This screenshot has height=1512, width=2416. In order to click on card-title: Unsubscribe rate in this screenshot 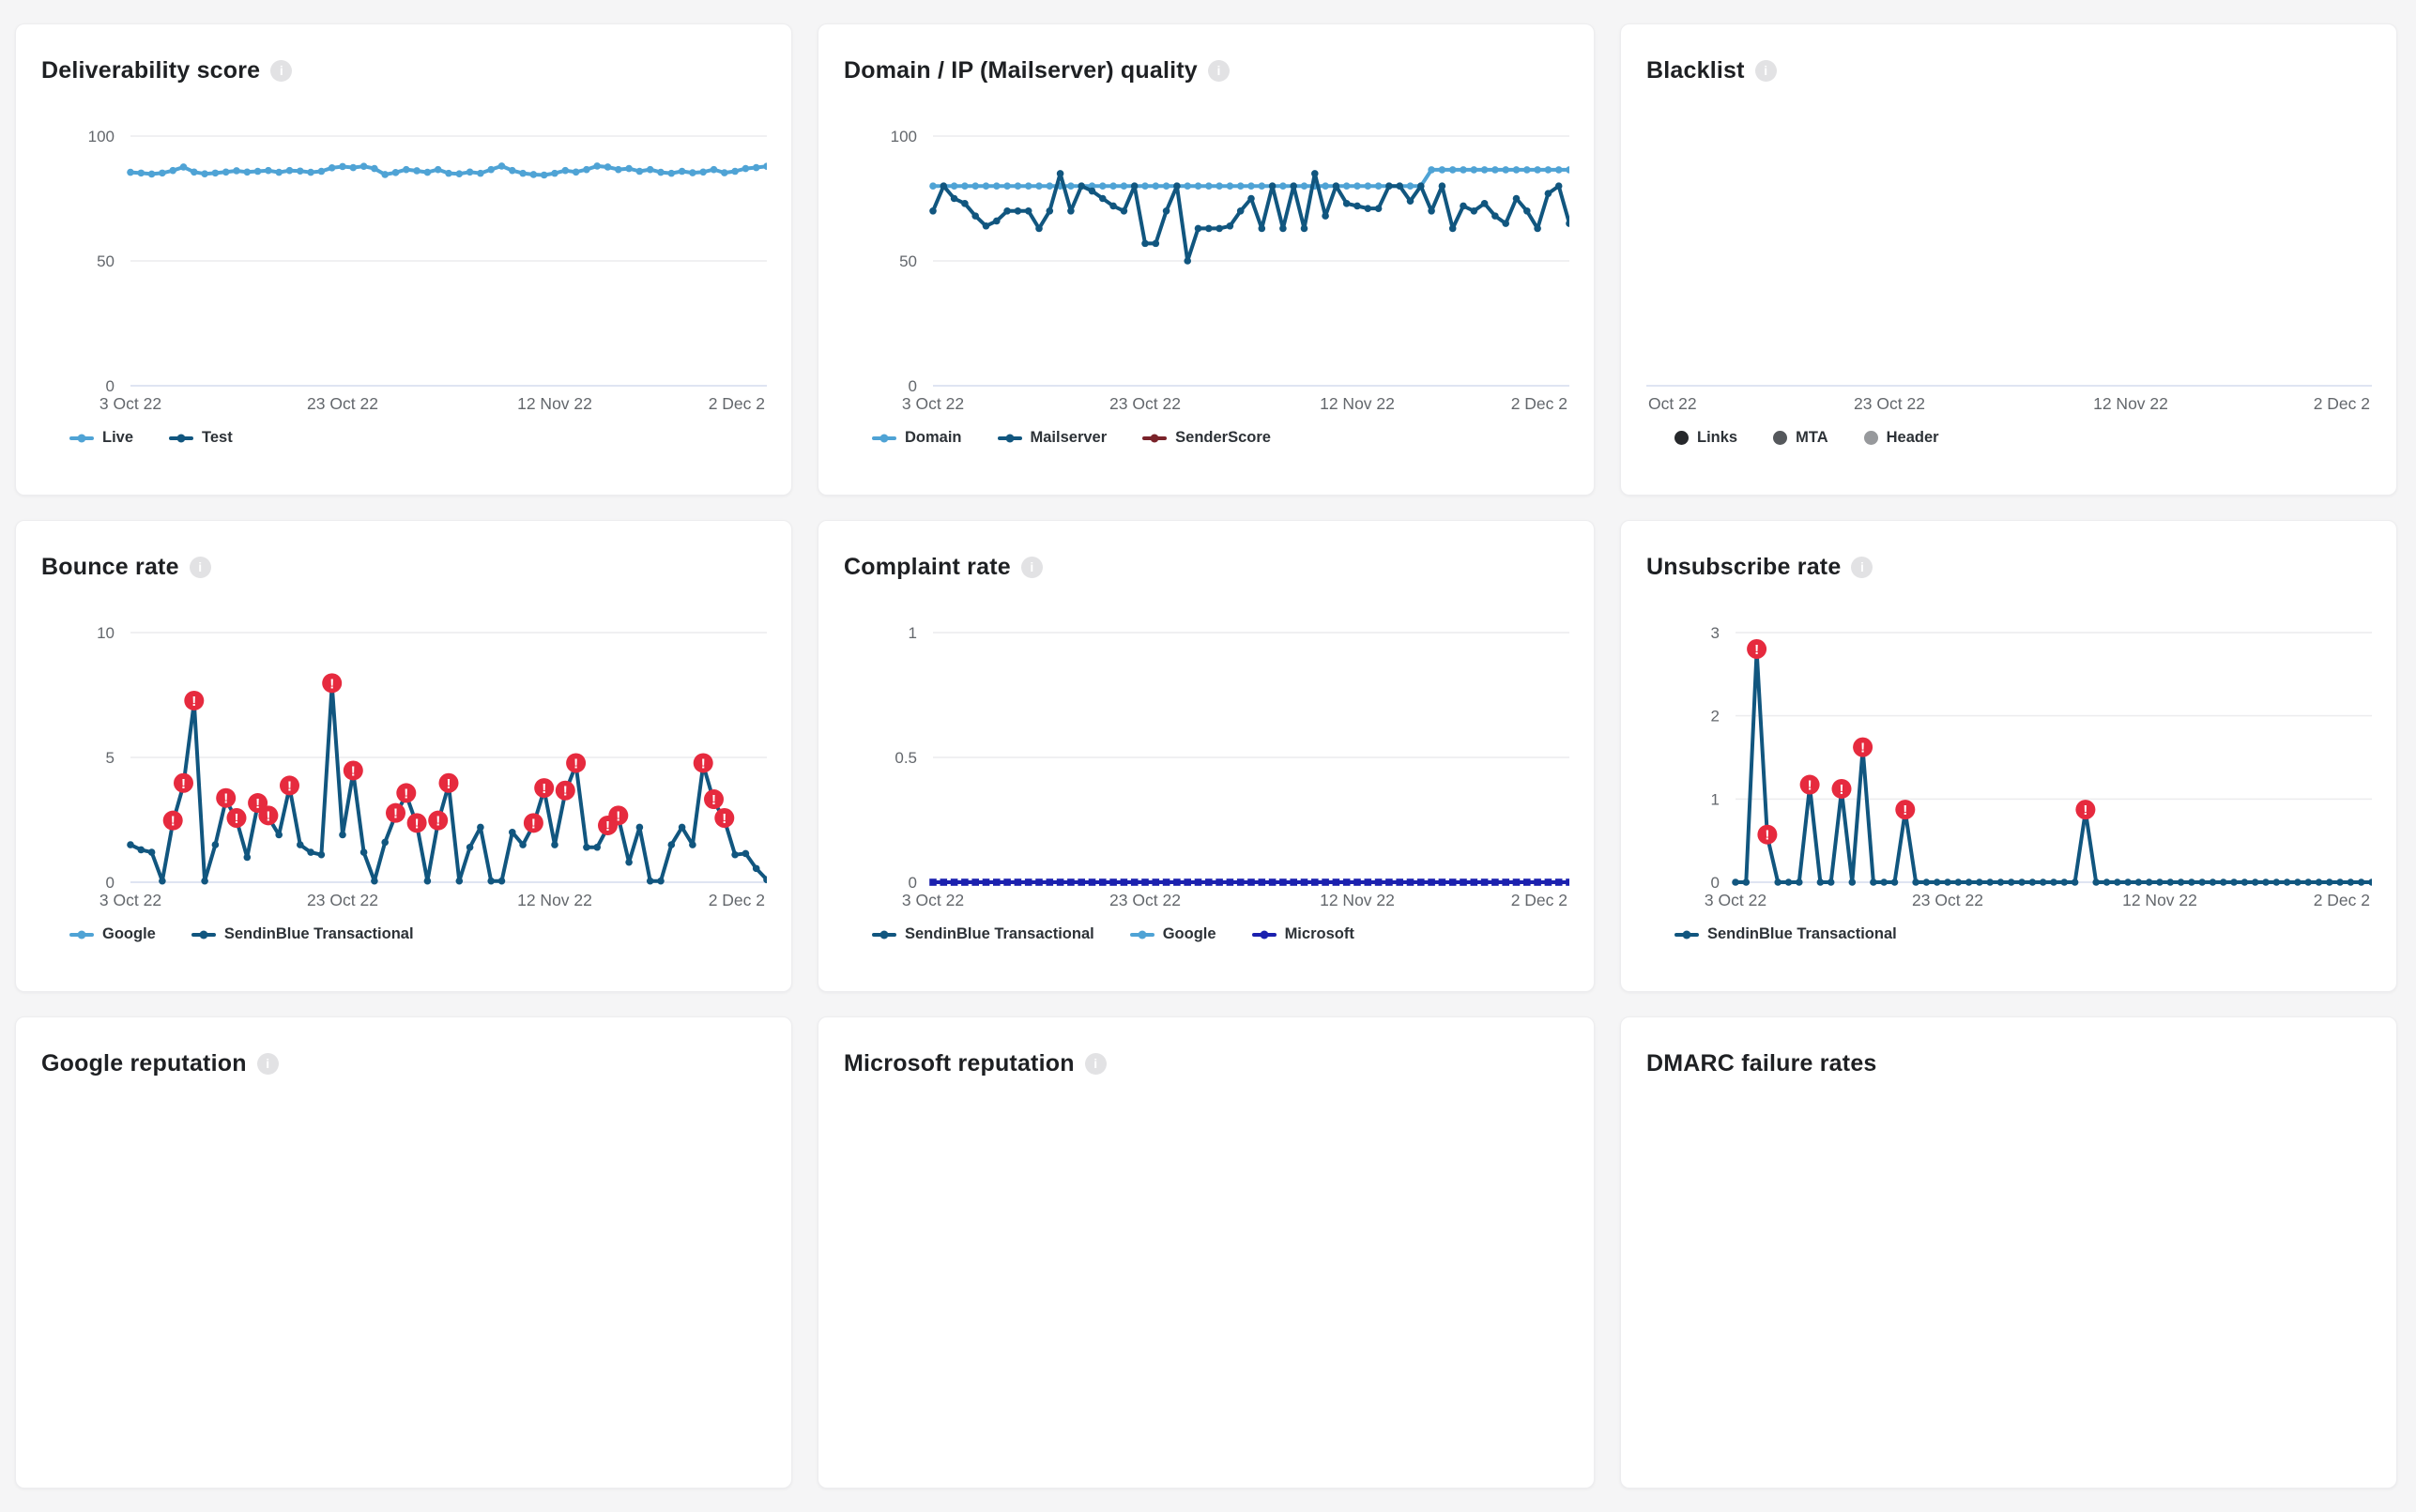, I will do `click(1744, 566)`.